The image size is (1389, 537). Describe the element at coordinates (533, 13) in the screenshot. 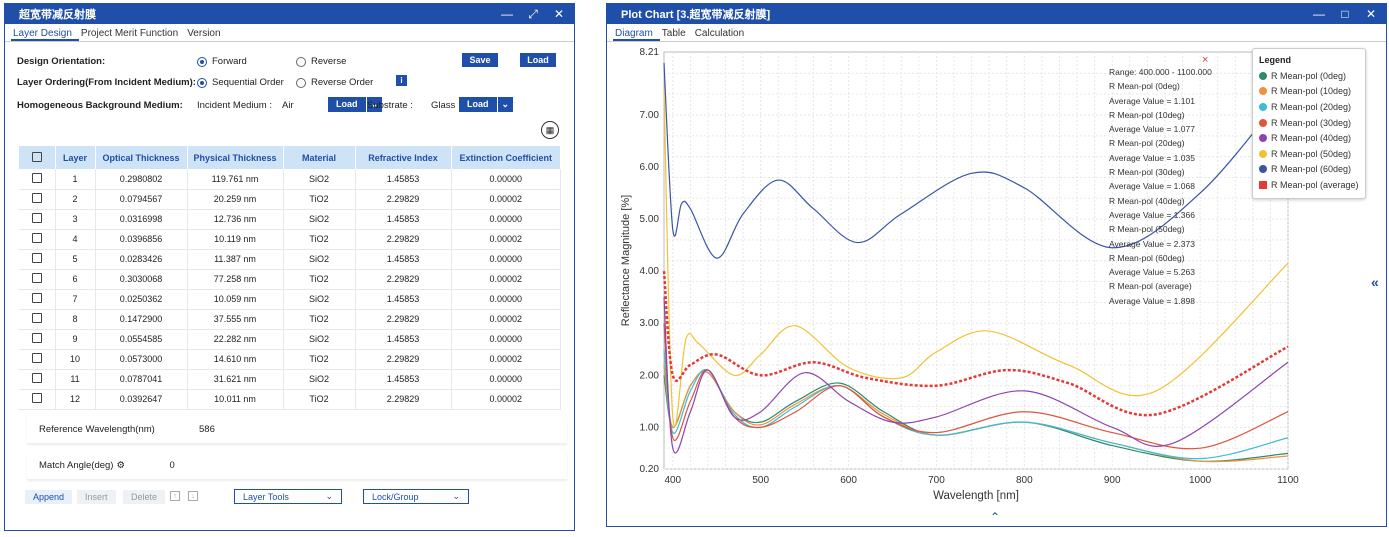

I see `maximize-icon: ⤢` at that location.